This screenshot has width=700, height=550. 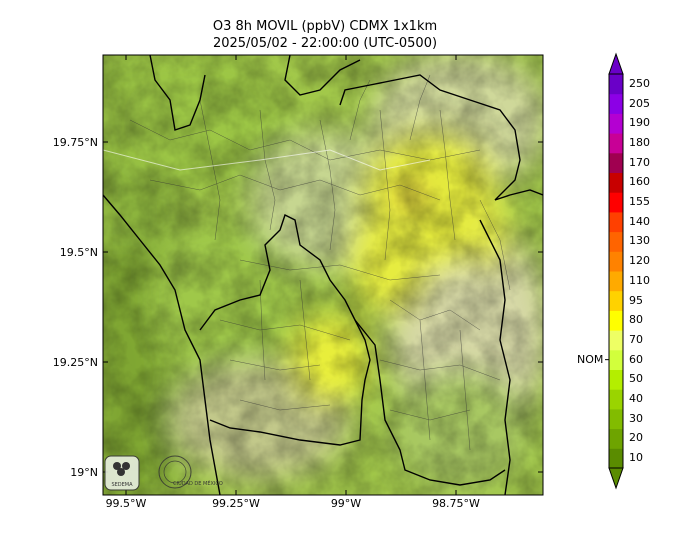 I want to click on lon-label-99: 99°W, so click(x=346, y=503).